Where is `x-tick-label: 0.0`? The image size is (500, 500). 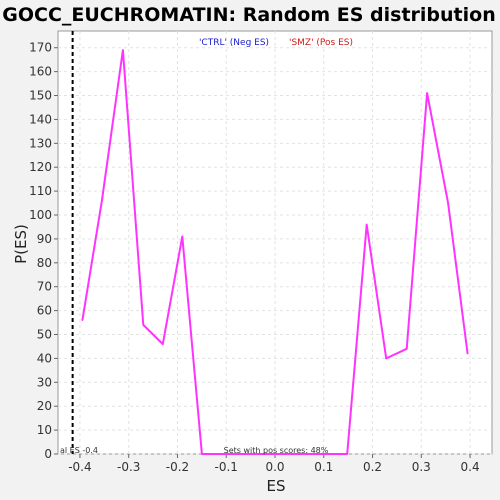
x-tick-label: 0.0 is located at coordinates (274, 467).